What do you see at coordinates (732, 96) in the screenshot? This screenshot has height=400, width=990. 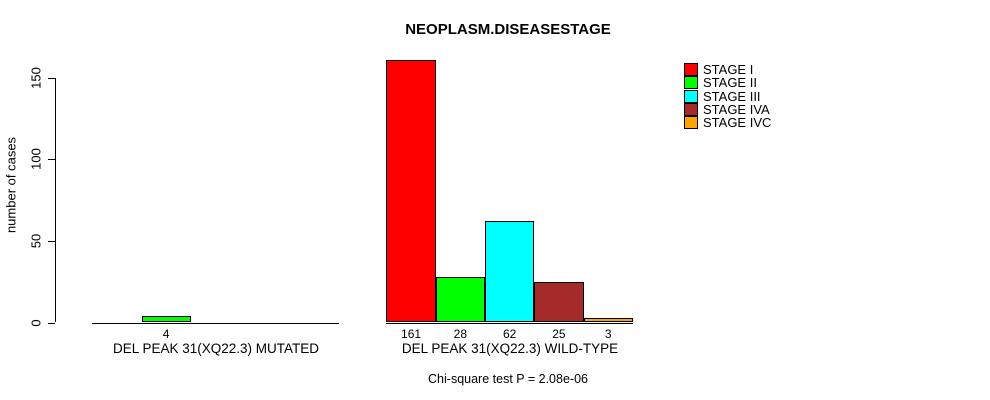 I see `legend-label: STAGE III` at bounding box center [732, 96].